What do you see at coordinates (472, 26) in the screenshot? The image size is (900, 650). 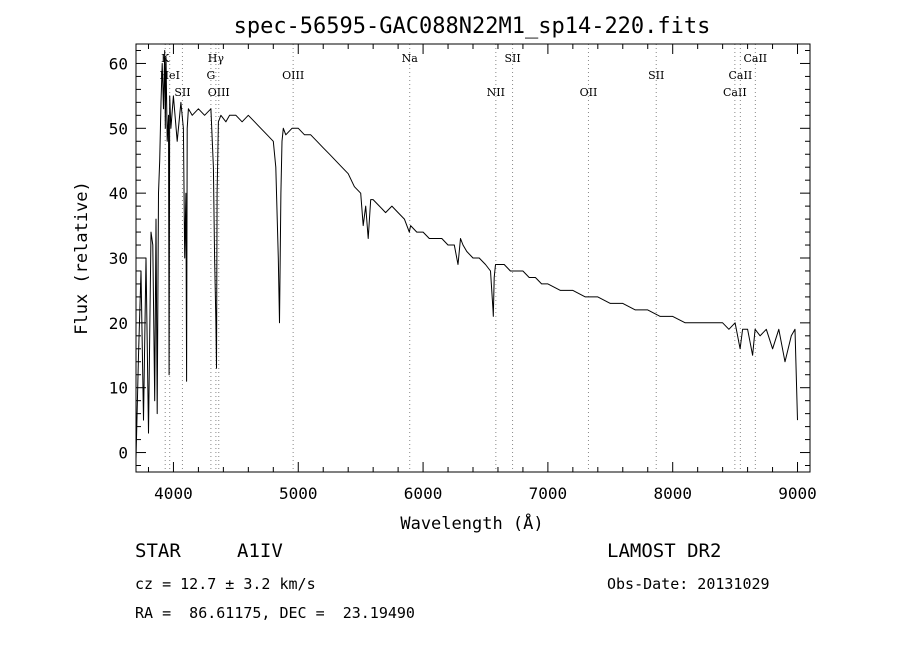 I see `chart-title: spec-56595-GAC088N22M1_sp14-220.fits` at bounding box center [472, 26].